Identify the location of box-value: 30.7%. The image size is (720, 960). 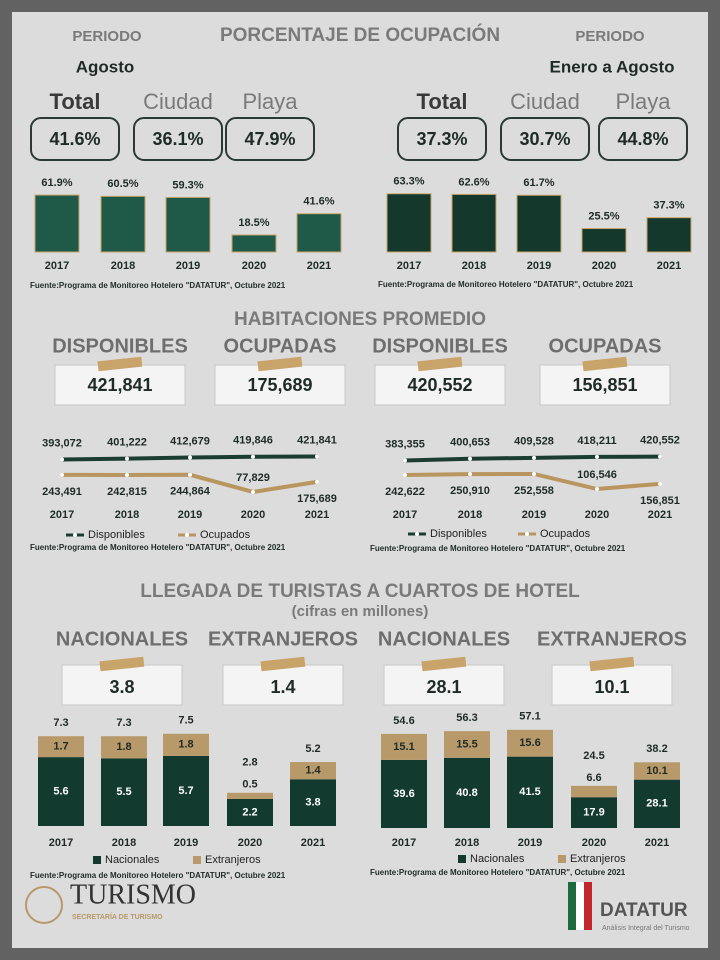
(544, 139).